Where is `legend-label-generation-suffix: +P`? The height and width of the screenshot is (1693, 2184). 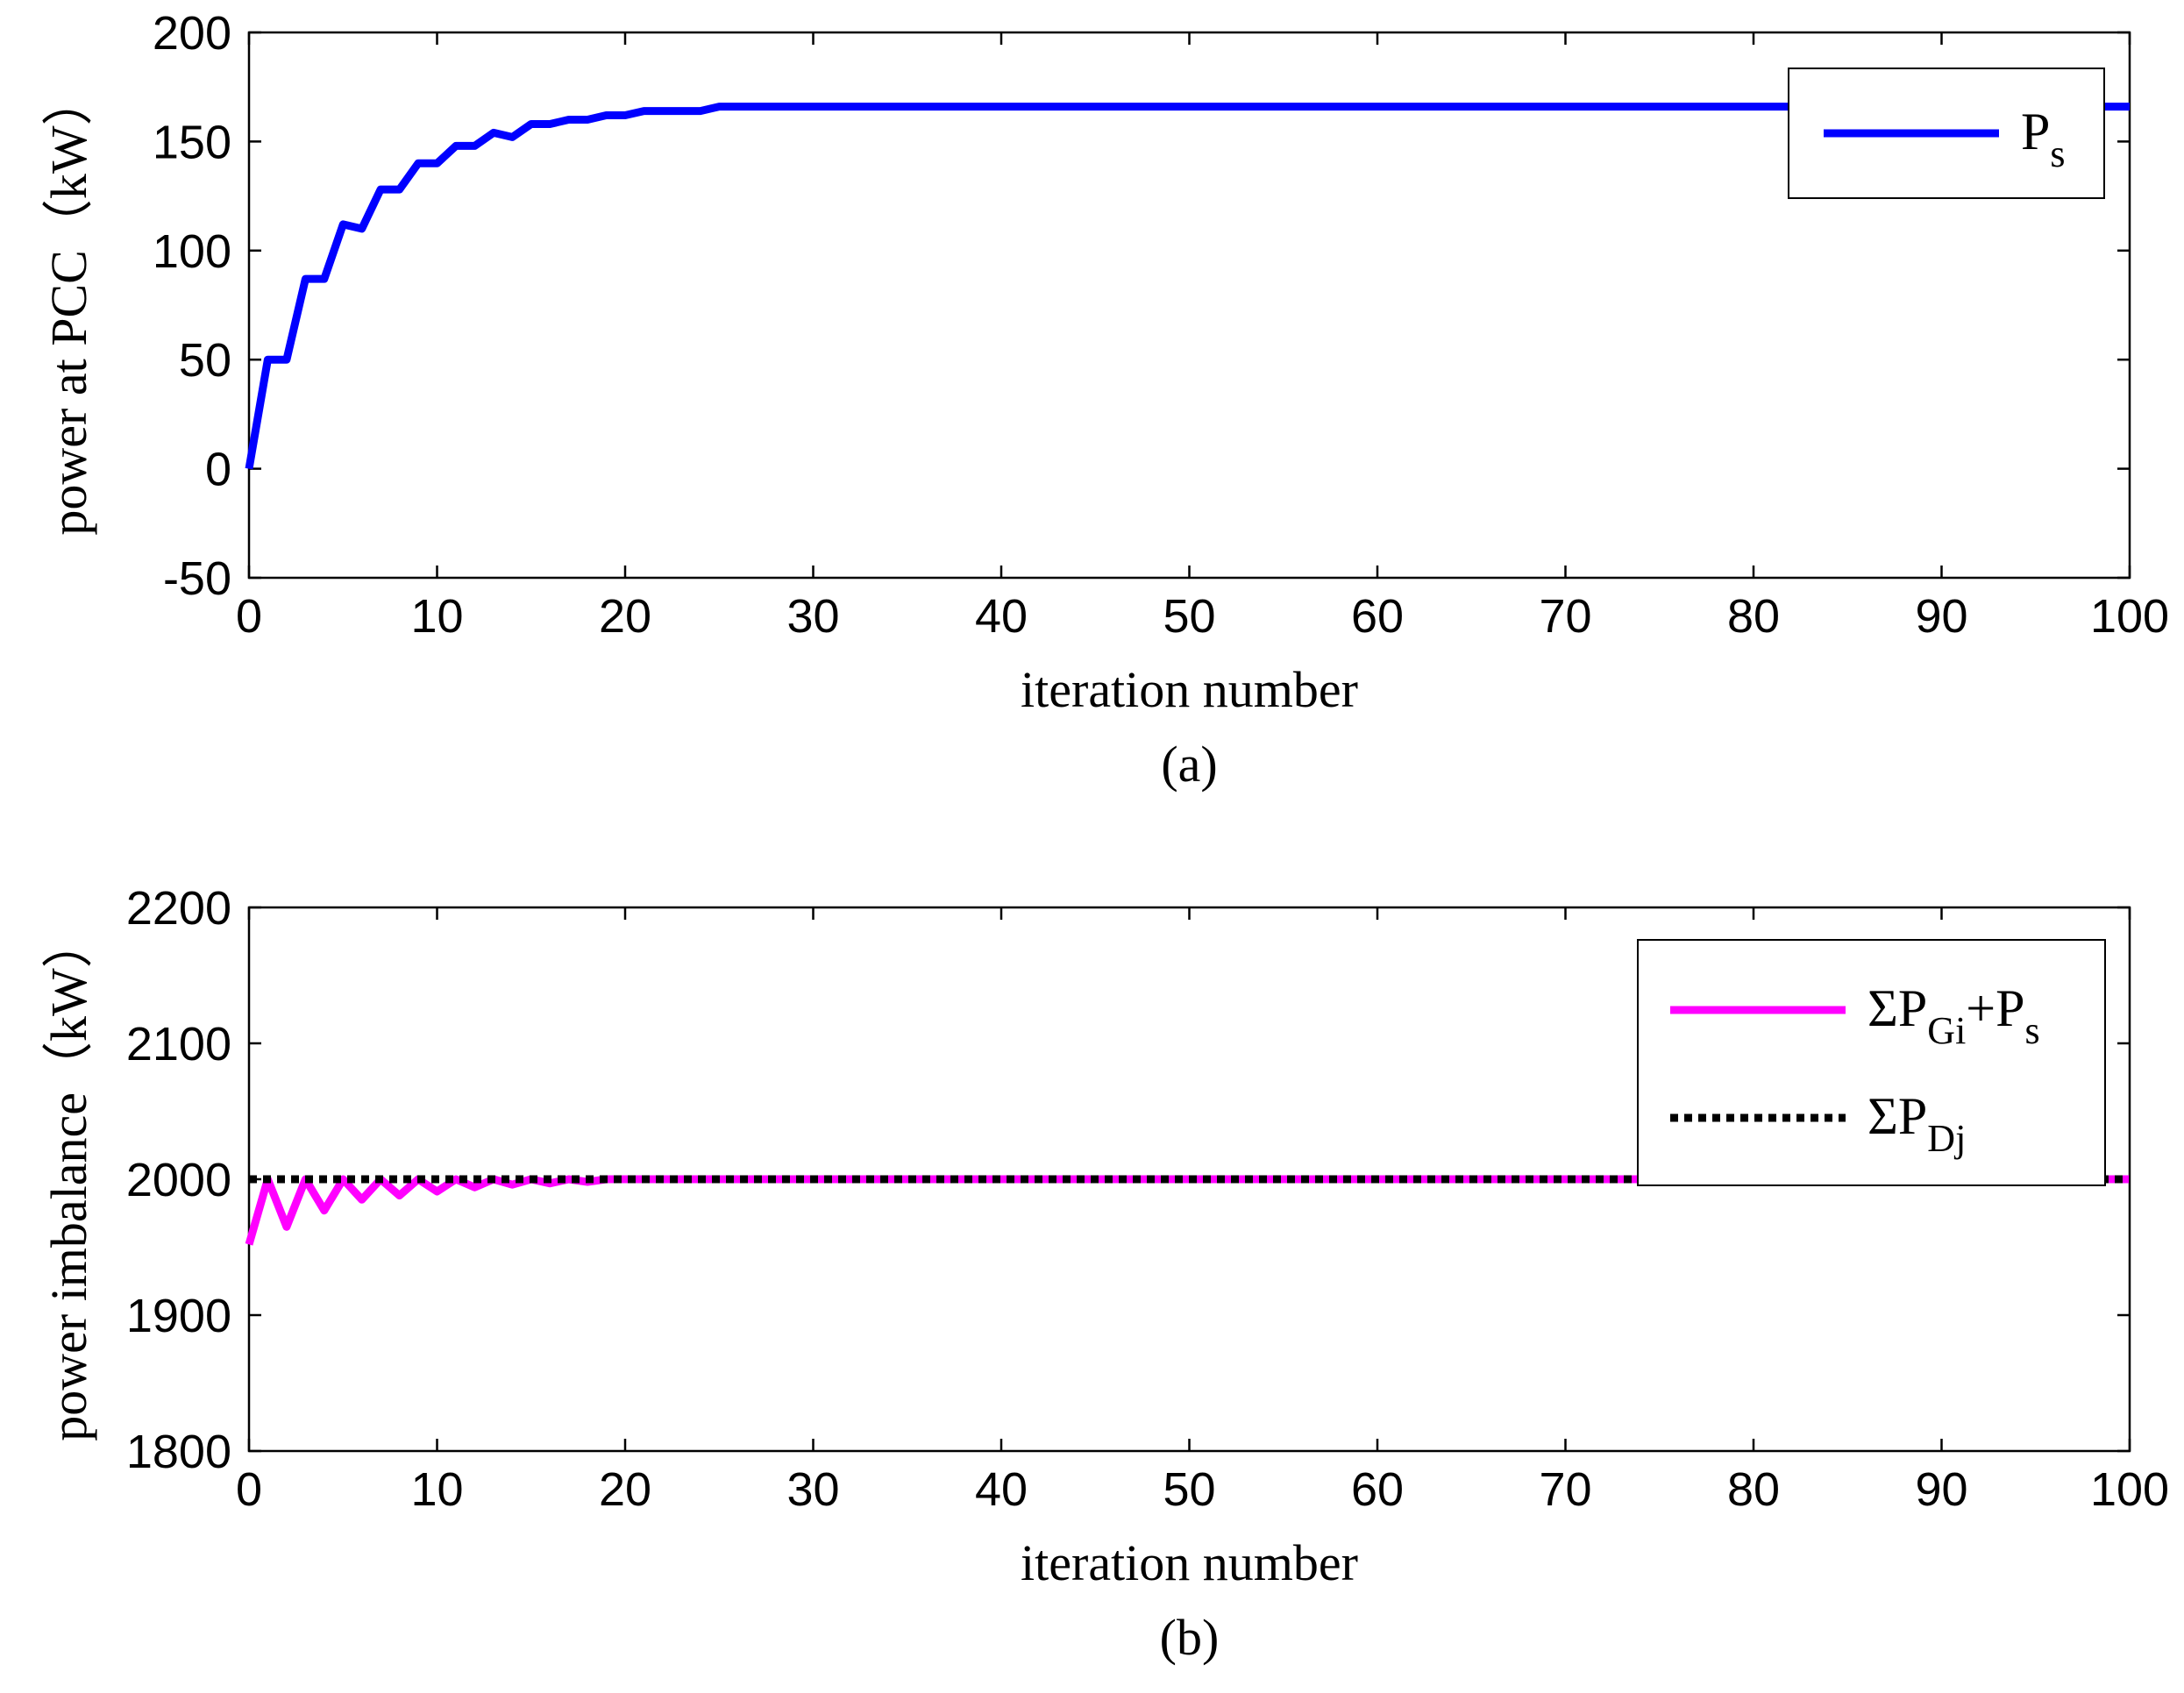 legend-label-generation-suffix: +P is located at coordinates (1995, 1008).